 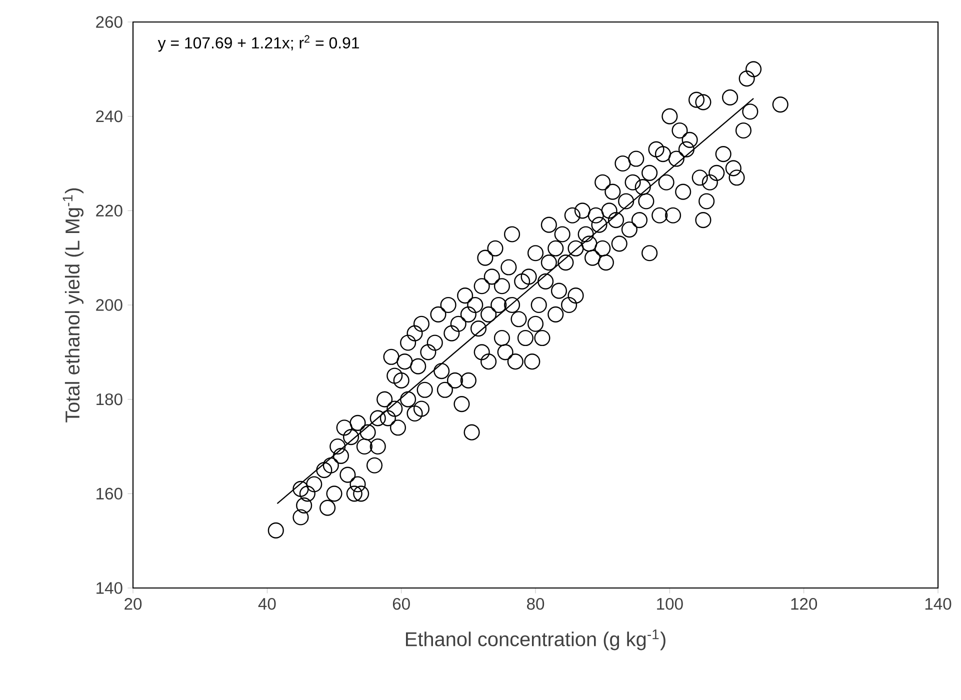 What do you see at coordinates (109, 494) in the screenshot?
I see `y-tick-label: 160` at bounding box center [109, 494].